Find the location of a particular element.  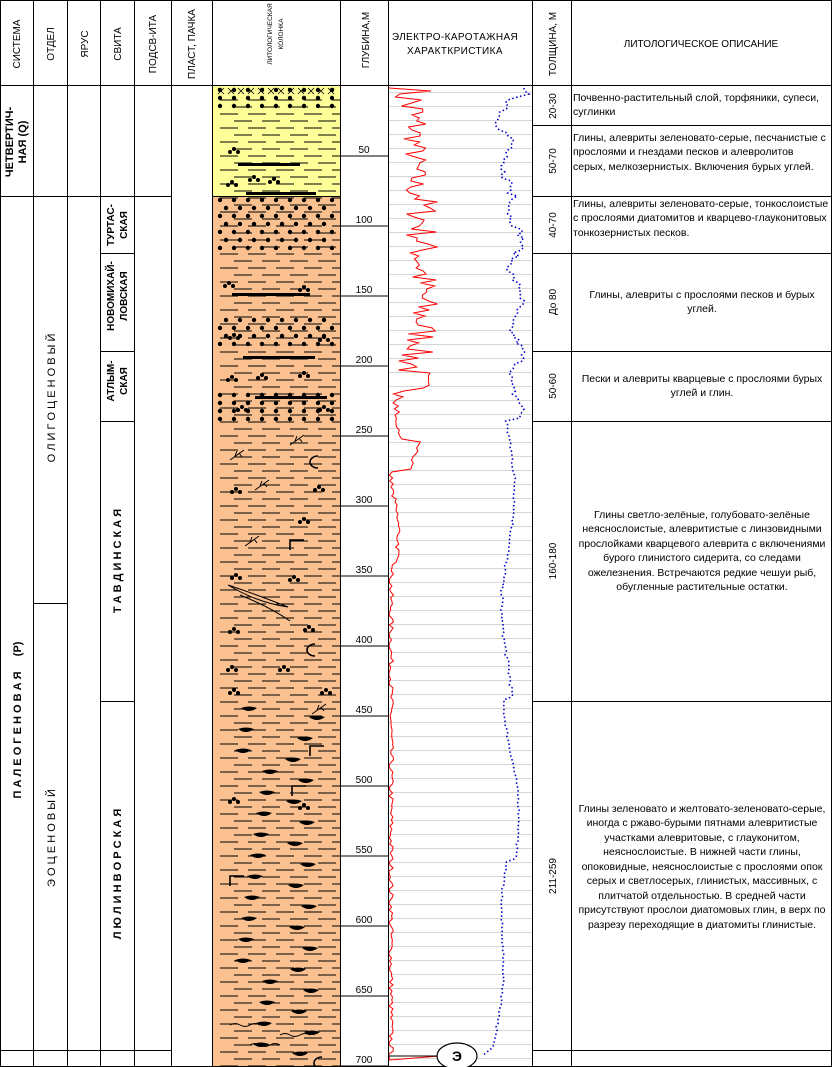

thickness-label: 160-180 is located at coordinates (553, 560).